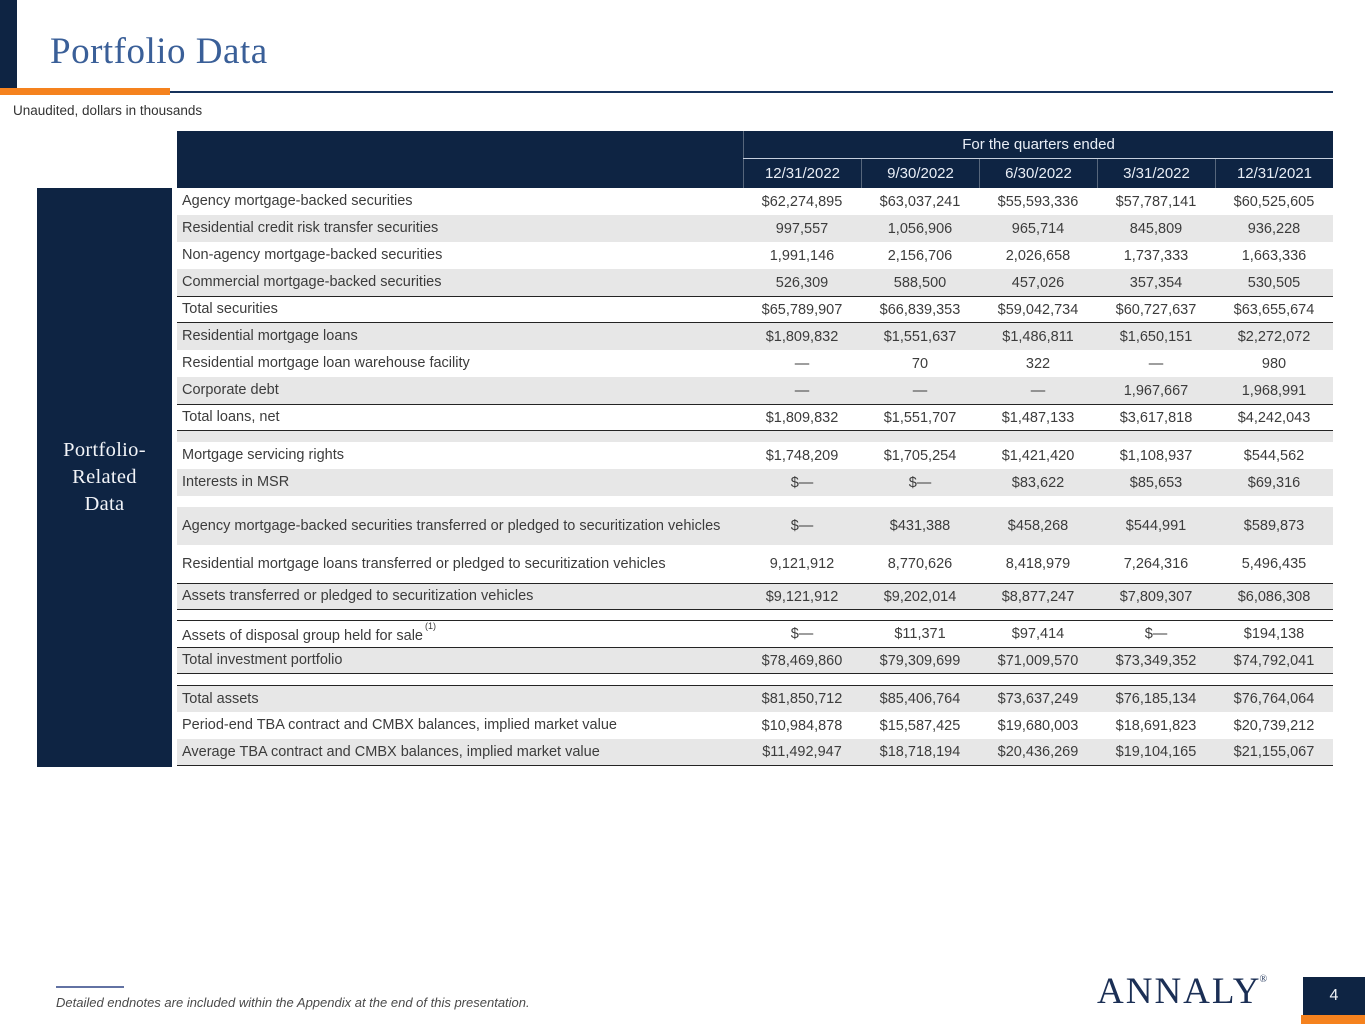  What do you see at coordinates (8, 45) in the screenshot?
I see `title-accent-block` at bounding box center [8, 45].